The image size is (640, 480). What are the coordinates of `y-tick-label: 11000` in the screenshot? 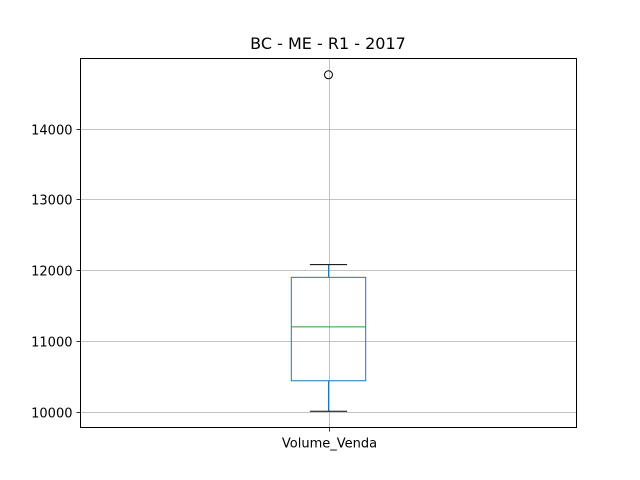 It's located at (51, 343).